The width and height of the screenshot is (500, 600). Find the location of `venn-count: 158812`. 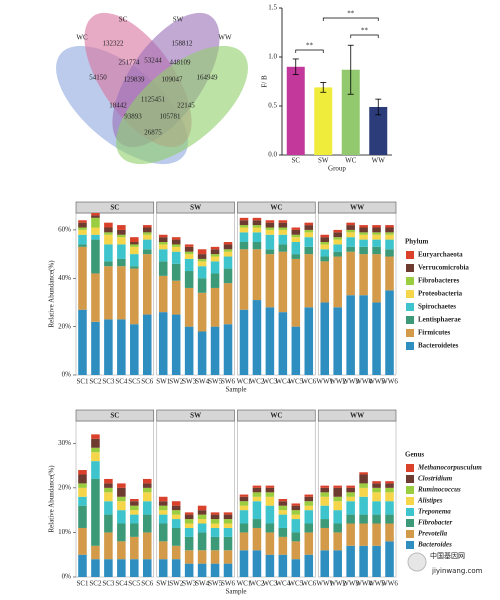

venn-count: 158812 is located at coordinates (183, 44).